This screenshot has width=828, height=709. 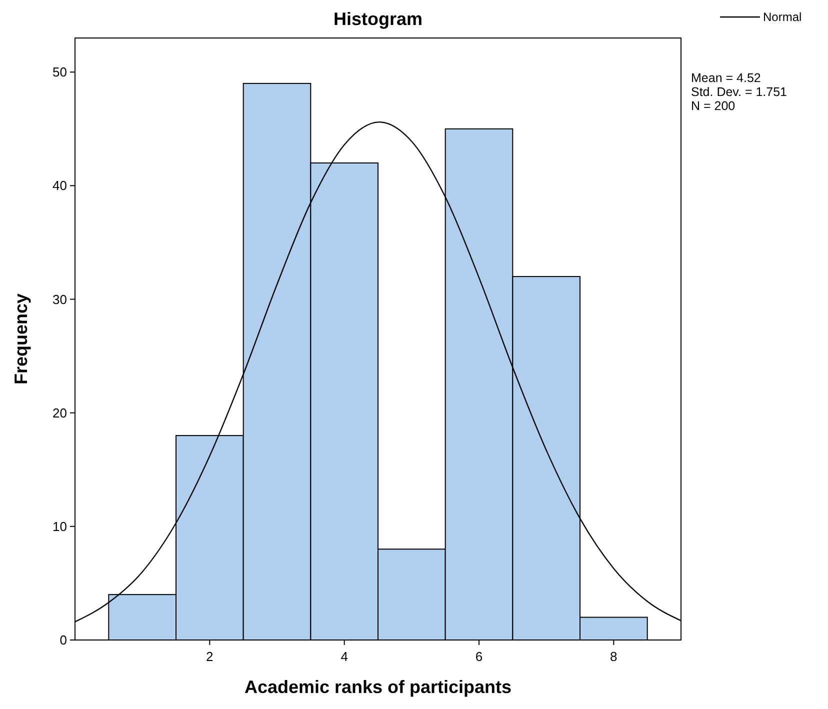 What do you see at coordinates (614, 656) in the screenshot?
I see `x-tick-label: 8` at bounding box center [614, 656].